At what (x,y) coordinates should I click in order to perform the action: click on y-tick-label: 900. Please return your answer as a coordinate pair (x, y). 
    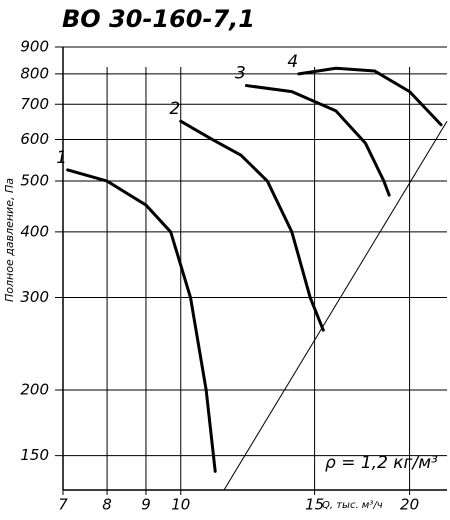
    Looking at the image, I should click on (34, 47).